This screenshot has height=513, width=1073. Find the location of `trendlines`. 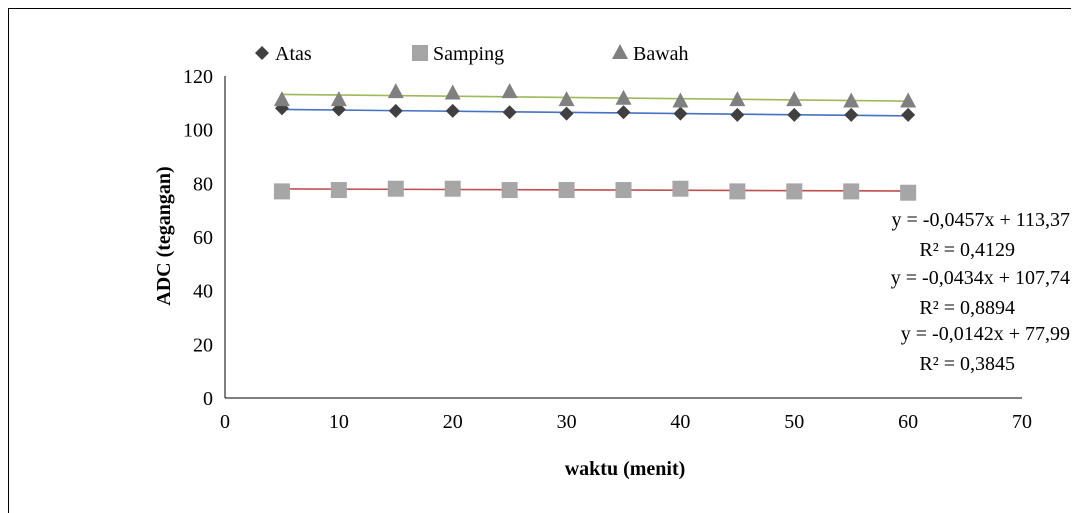

trendlines is located at coordinates (595, 142).